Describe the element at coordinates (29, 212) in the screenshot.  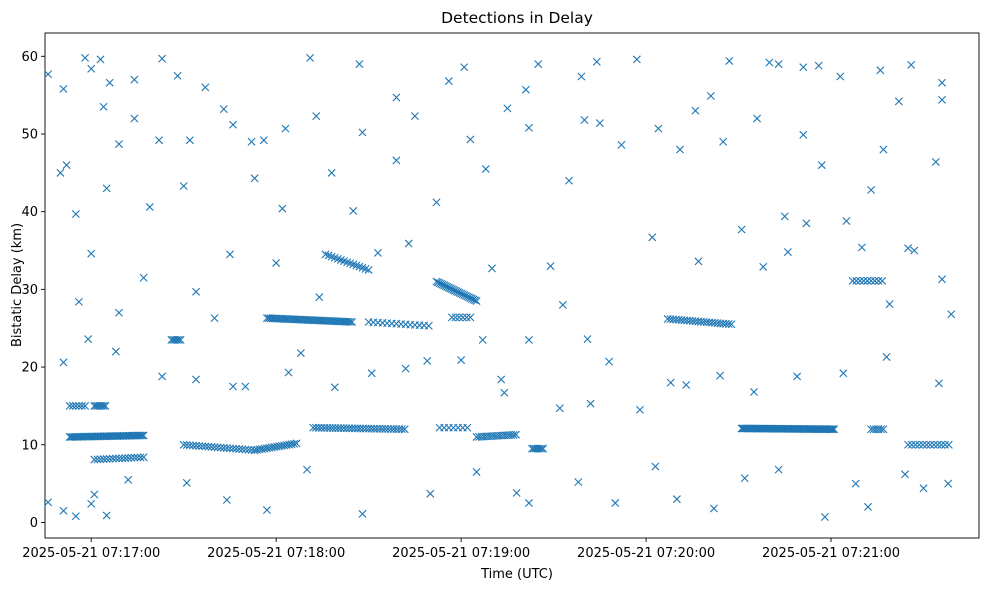
I see `y-tick-label: 40` at that location.